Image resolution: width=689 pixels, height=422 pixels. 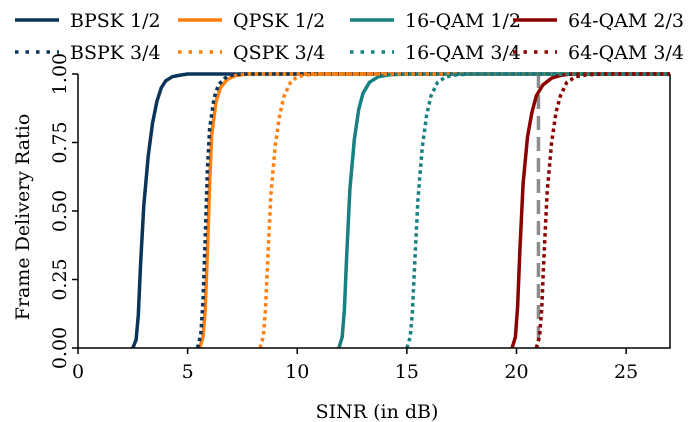 What do you see at coordinates (115, 53) in the screenshot?
I see `legend-label-bspk-3-4: BSPK 3/4` at bounding box center [115, 53].